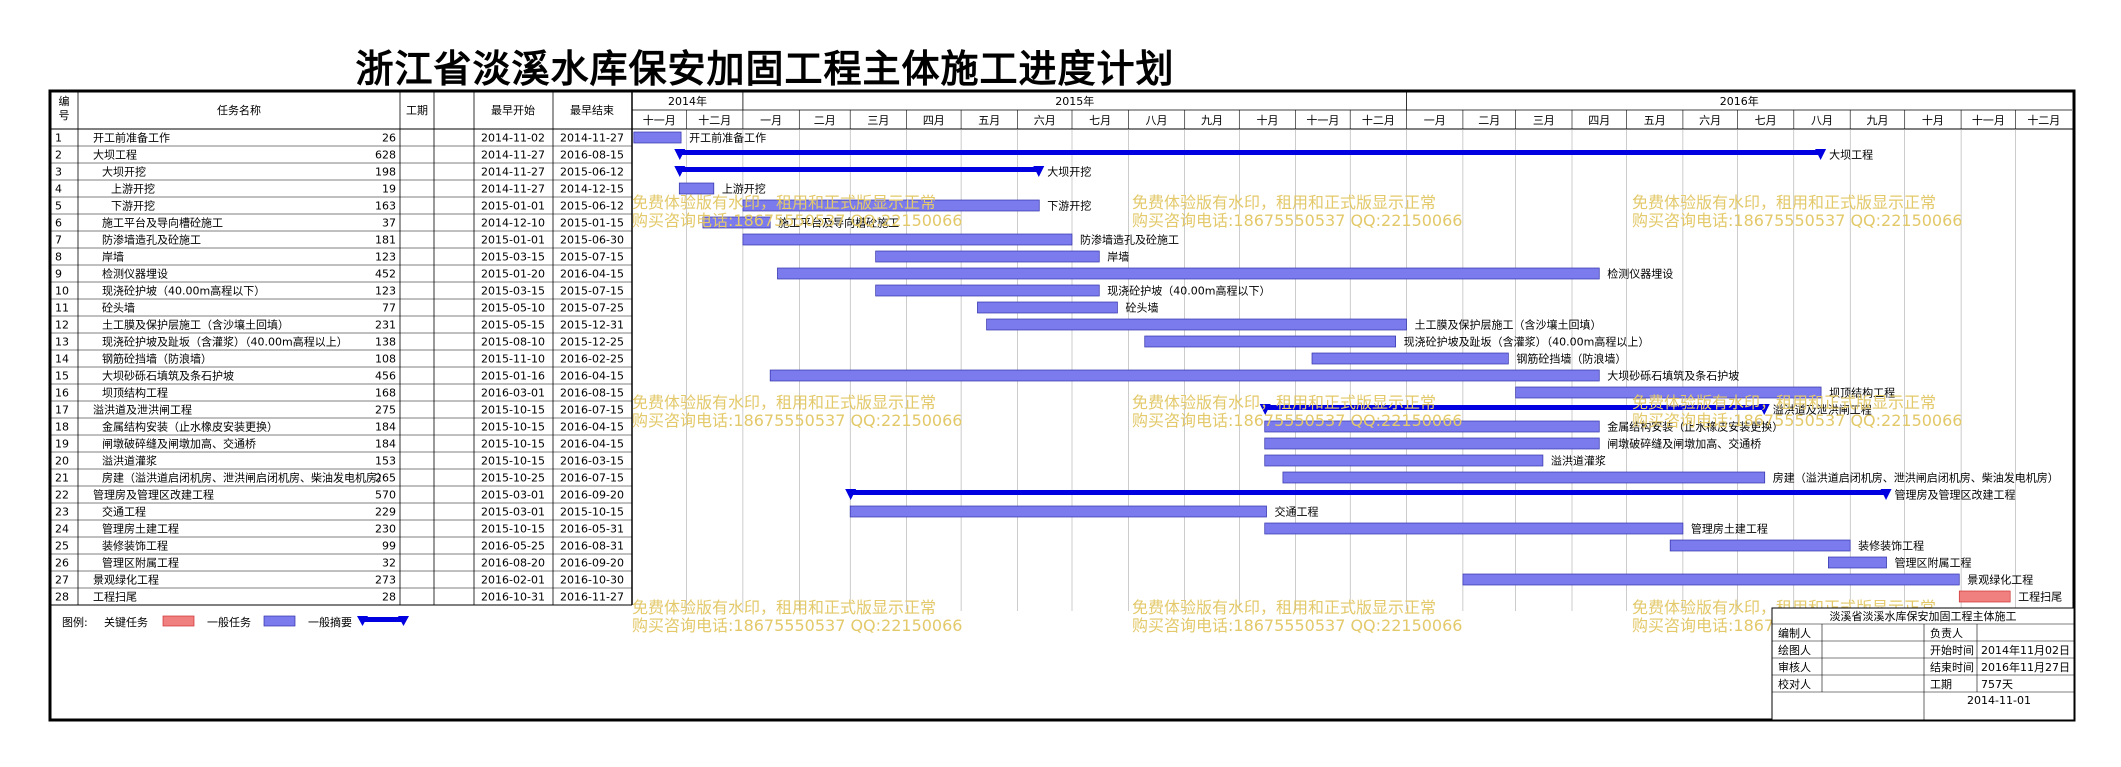  I want to click on bar-label: 管理房及管理区改建工程, so click(1955, 495).